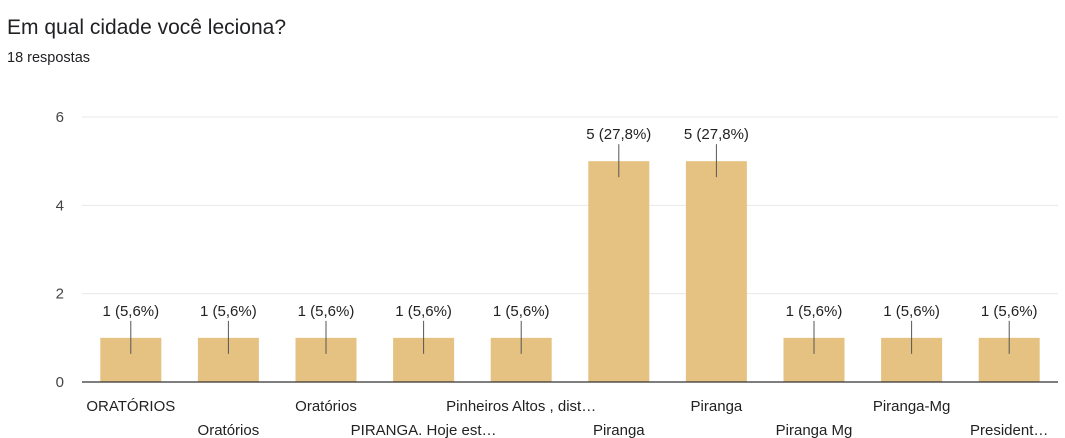 The width and height of the screenshot is (1065, 438). What do you see at coordinates (60, 205) in the screenshot?
I see `y-tick-label: 4` at bounding box center [60, 205].